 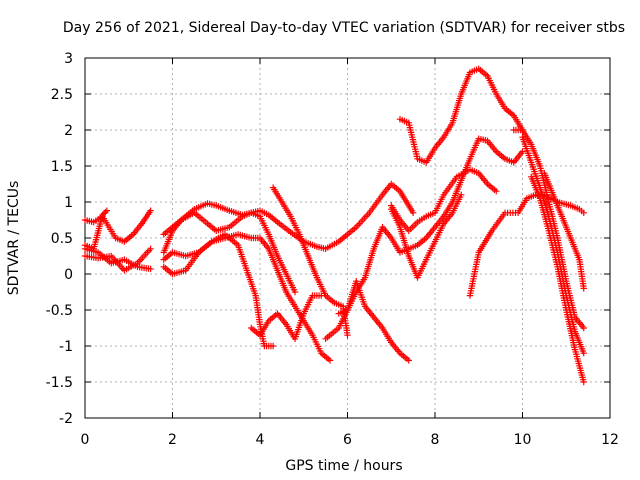 I want to click on y-tick-label: 3, so click(x=68, y=59).